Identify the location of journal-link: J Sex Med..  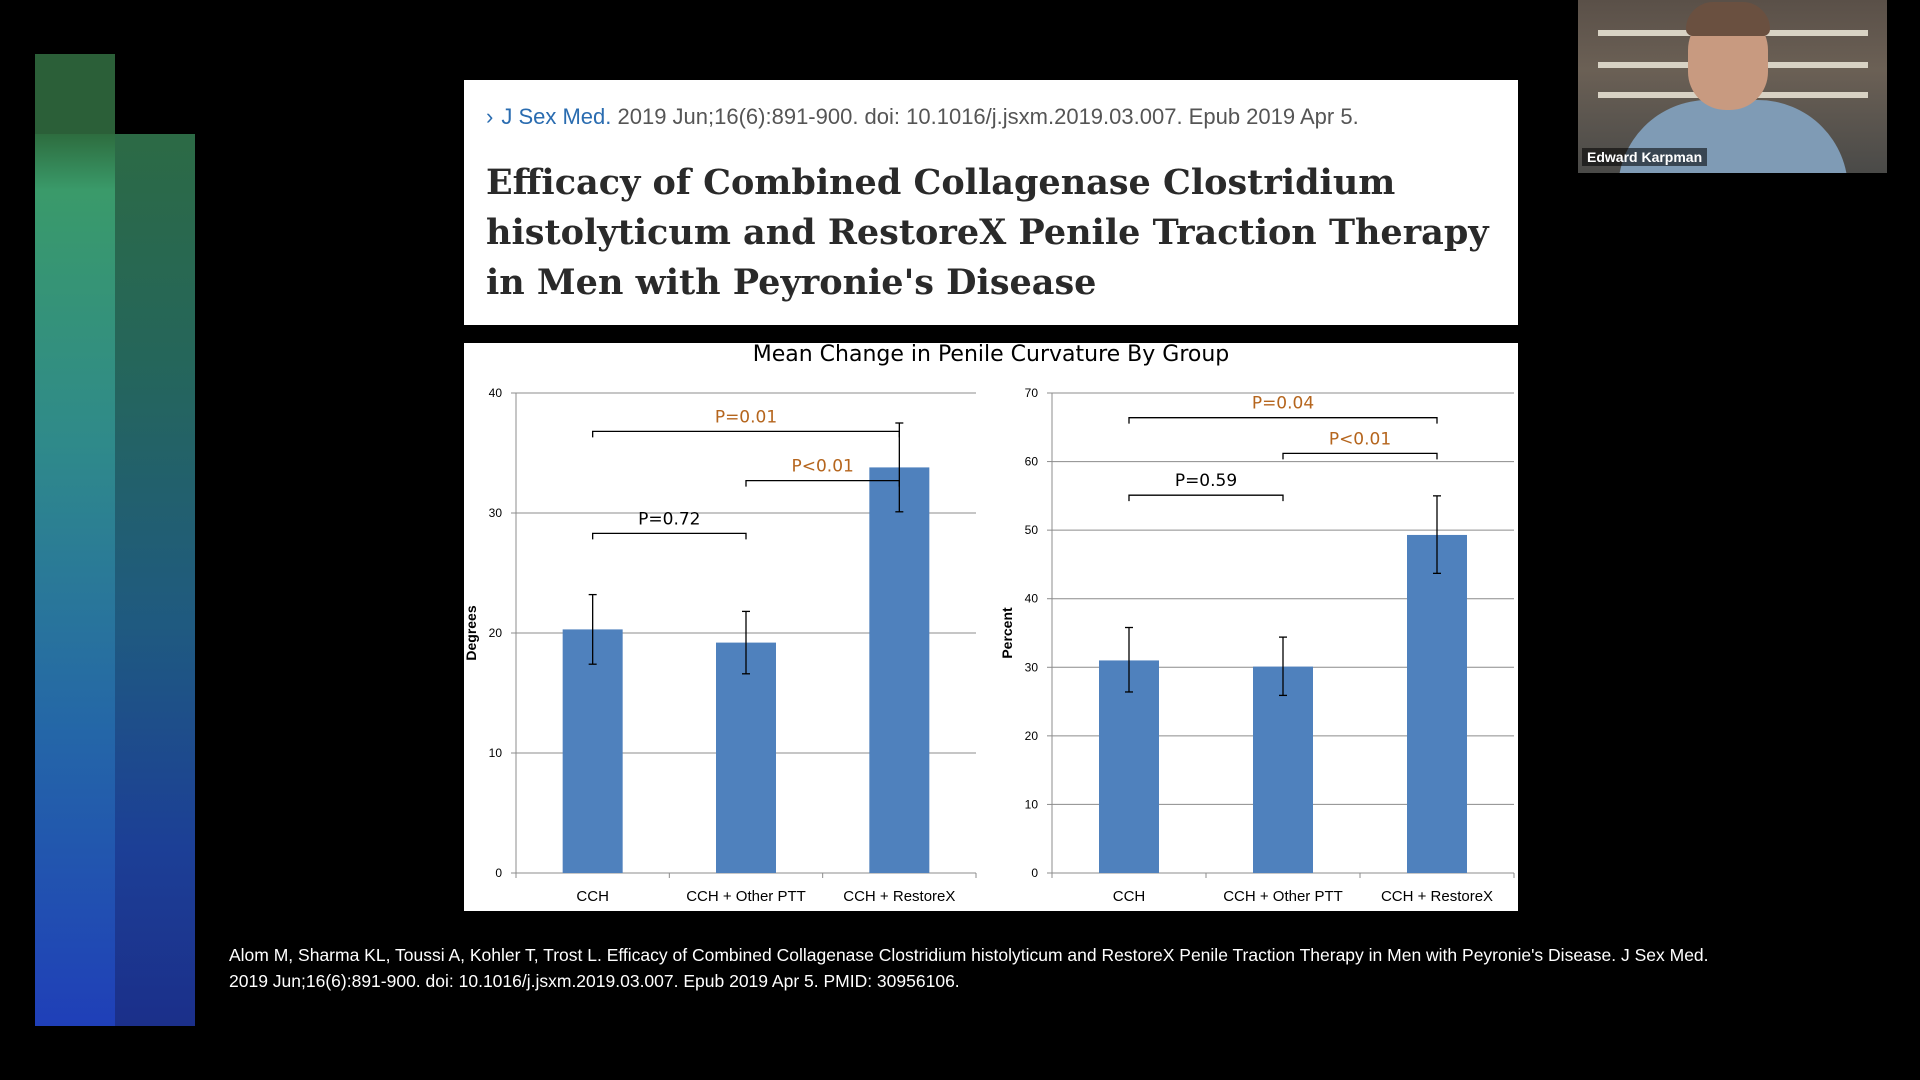
(556, 116).